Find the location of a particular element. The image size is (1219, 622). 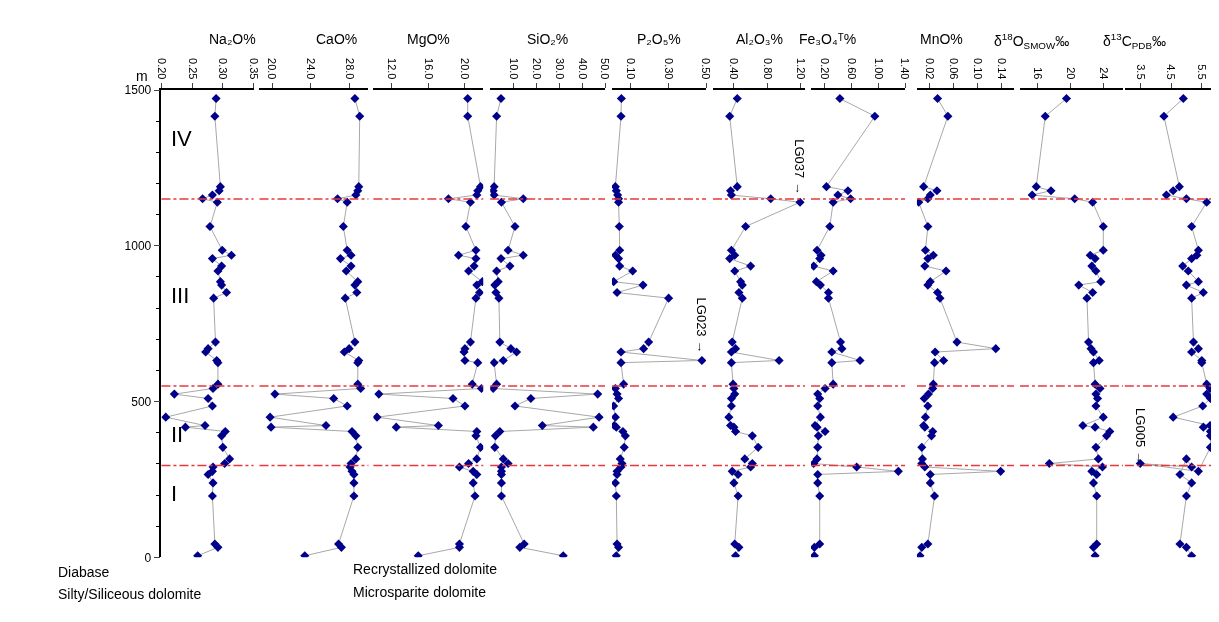

x-tick-label: 1.40 is located at coordinates (905, 69).